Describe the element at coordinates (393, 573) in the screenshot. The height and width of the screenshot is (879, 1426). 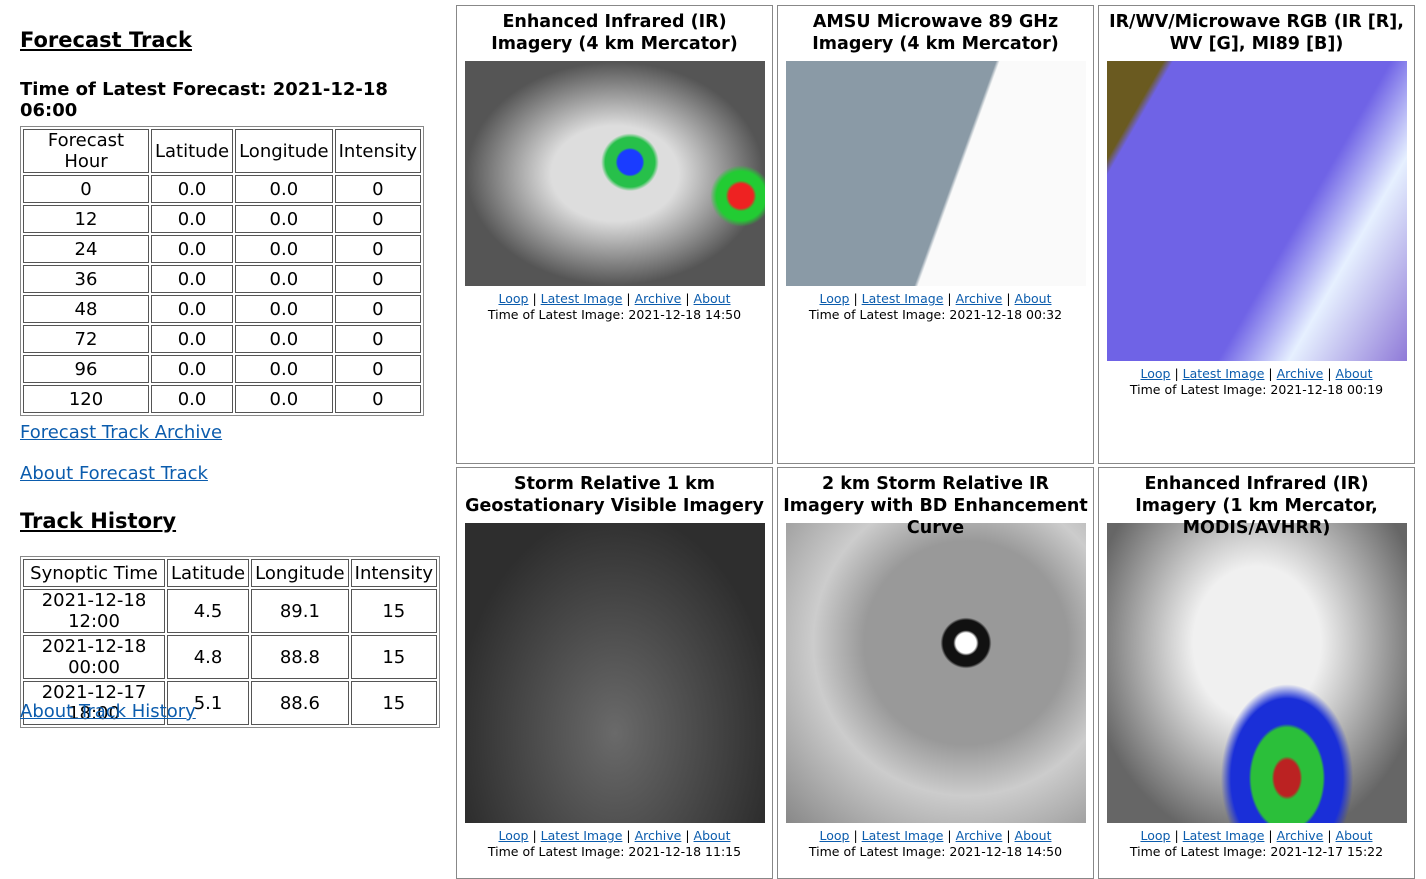
I see `header-cell: Intensity` at that location.